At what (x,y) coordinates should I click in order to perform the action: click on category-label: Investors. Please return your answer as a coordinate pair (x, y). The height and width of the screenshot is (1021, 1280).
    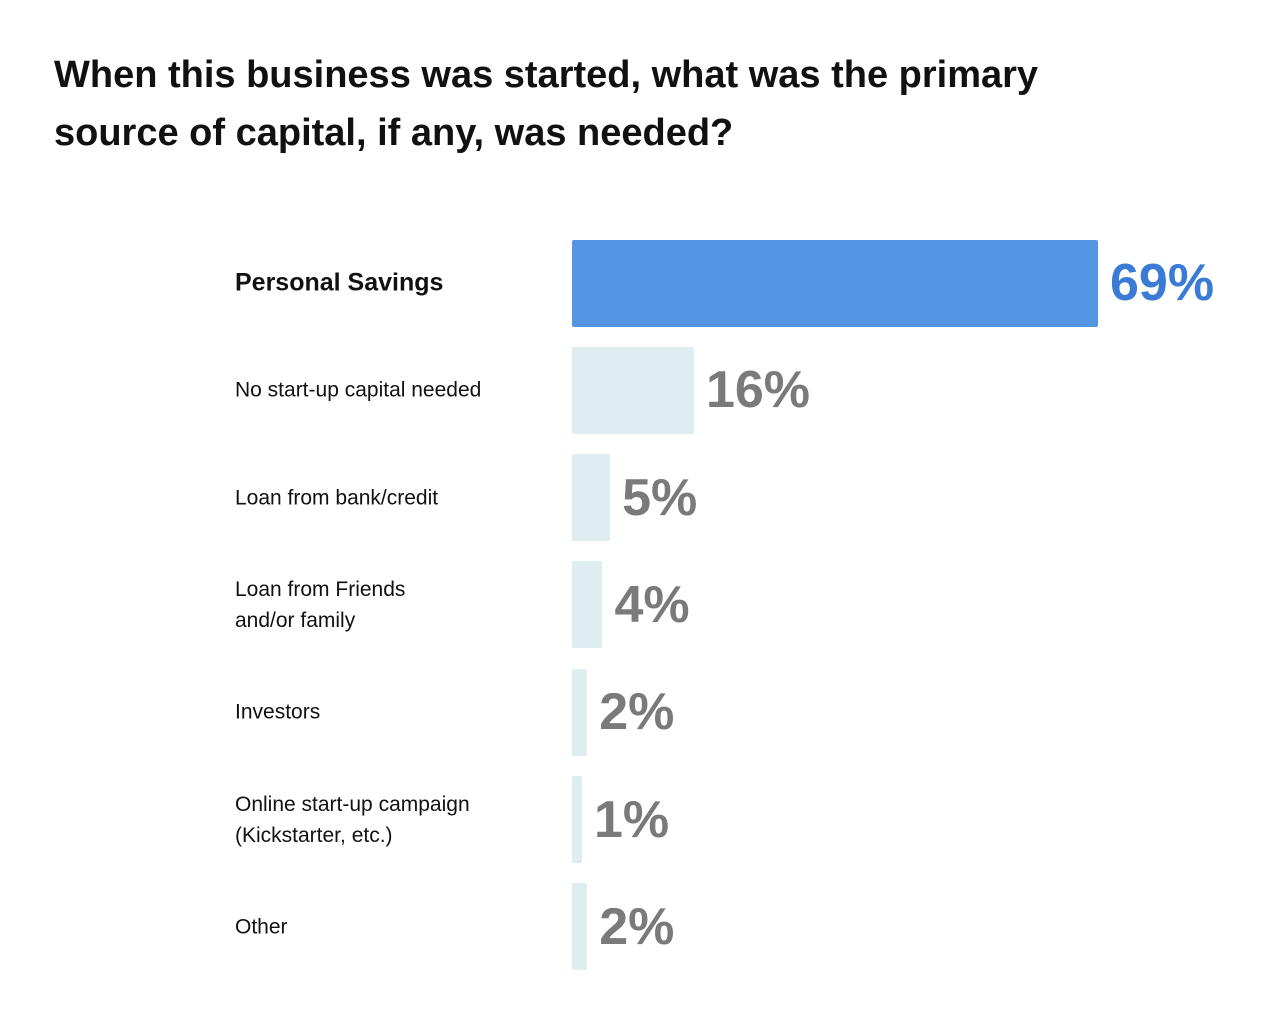
    Looking at the image, I should click on (395, 712).